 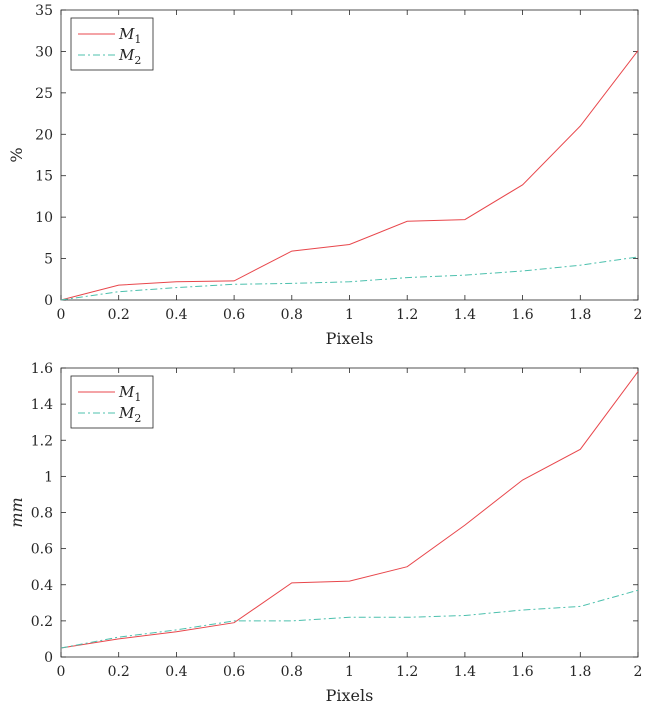 What do you see at coordinates (44, 135) in the screenshot?
I see `y-tick-label: 20` at bounding box center [44, 135].